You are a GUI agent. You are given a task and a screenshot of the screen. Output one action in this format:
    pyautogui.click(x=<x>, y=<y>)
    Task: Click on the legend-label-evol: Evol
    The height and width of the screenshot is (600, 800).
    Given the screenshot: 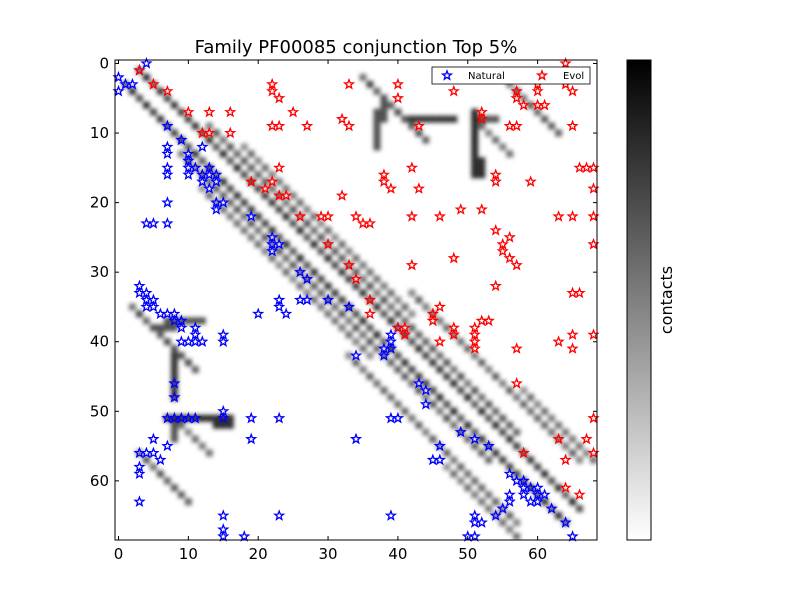 What is the action you would take?
    pyautogui.click(x=573, y=76)
    